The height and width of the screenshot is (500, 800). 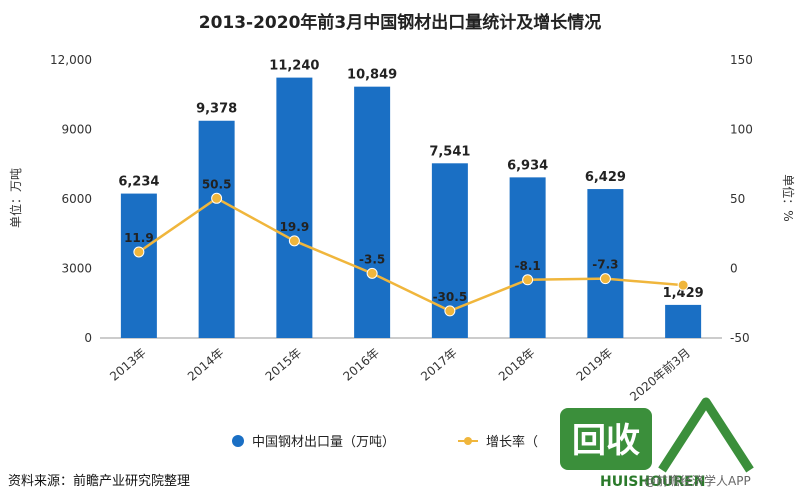 I want to click on left-axis-label: 单位：万吨, so click(x=15, y=198).